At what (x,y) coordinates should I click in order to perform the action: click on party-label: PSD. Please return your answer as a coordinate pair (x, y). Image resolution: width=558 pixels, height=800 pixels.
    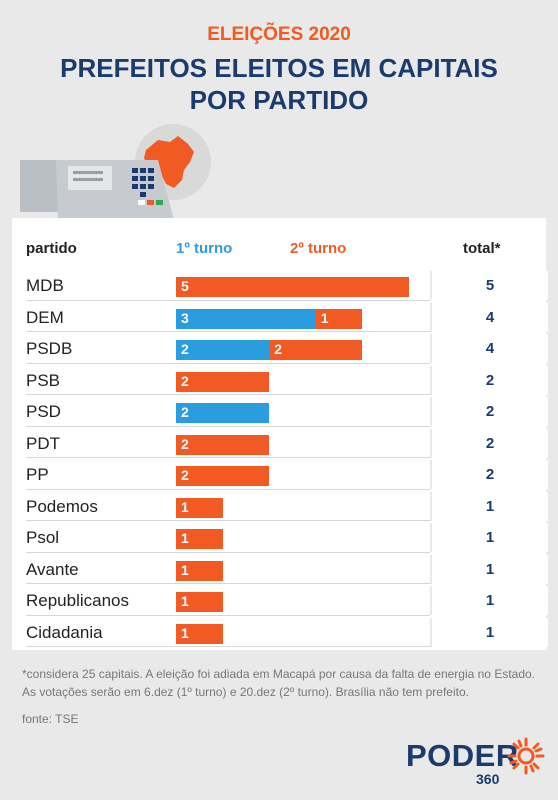
    Looking at the image, I should click on (43, 411).